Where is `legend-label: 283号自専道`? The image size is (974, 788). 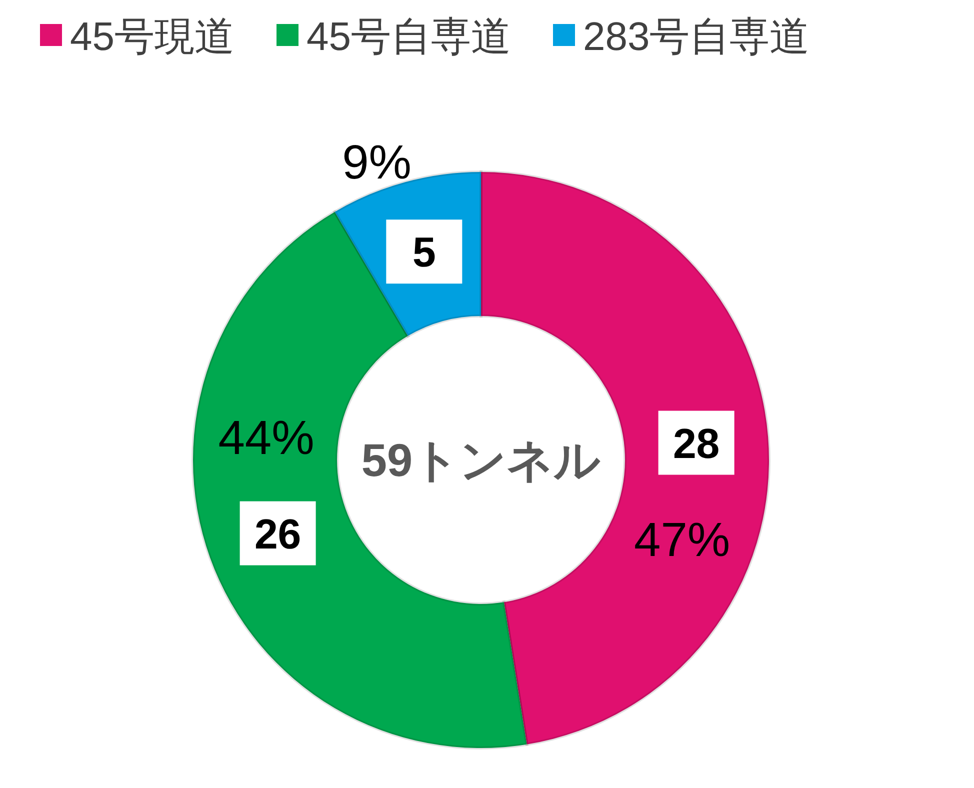
legend-label: 283号自専道 is located at coordinates (696, 37).